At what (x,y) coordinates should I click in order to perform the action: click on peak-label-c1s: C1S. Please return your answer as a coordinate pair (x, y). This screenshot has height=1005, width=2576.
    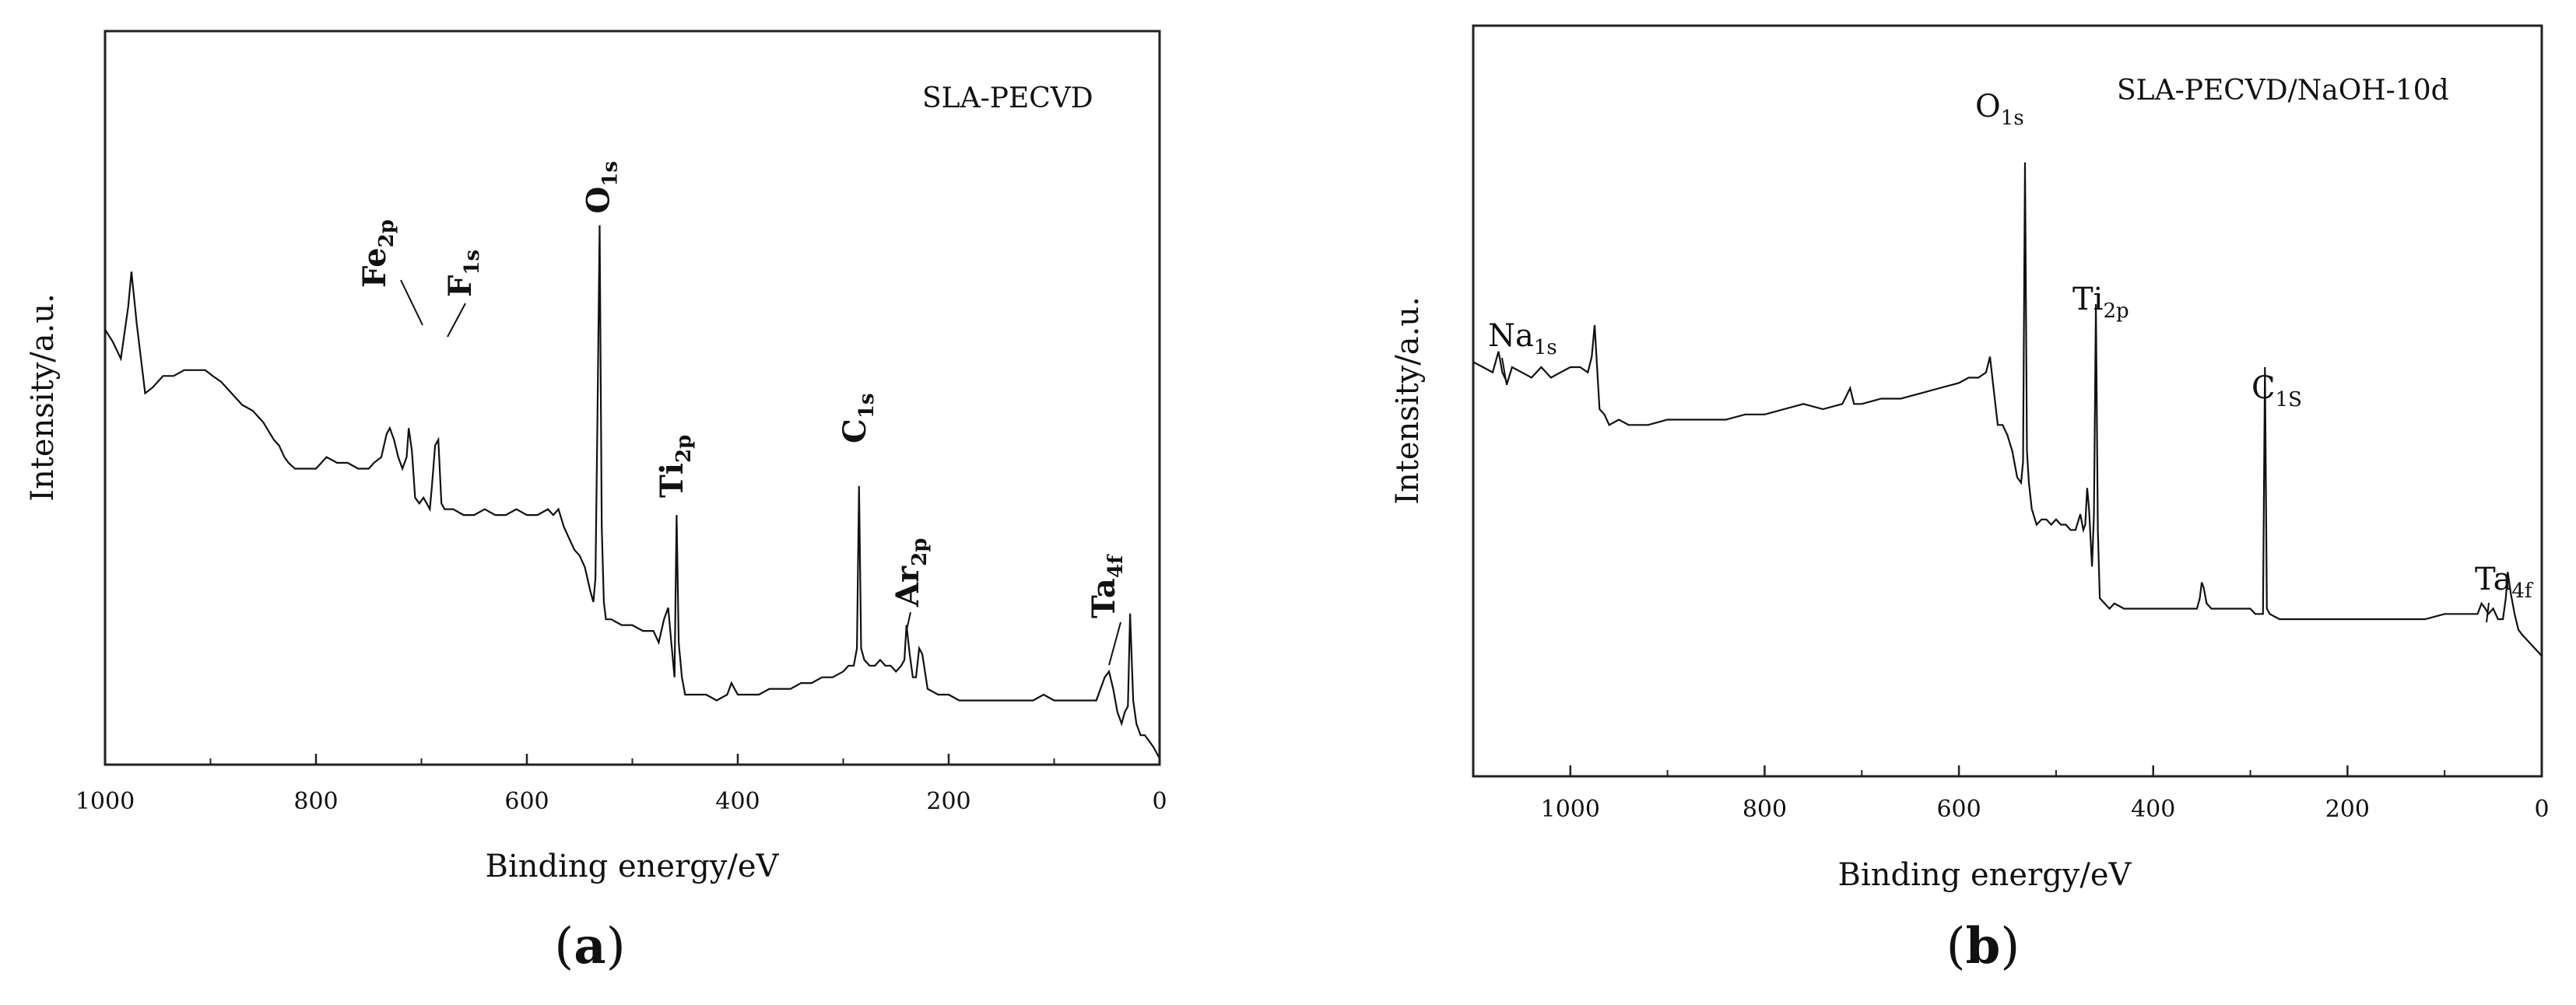
    Looking at the image, I should click on (2277, 391).